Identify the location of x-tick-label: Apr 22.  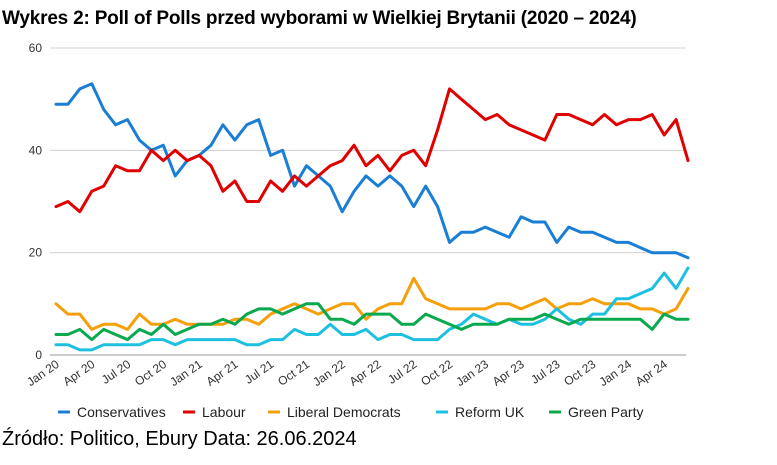
(365, 373).